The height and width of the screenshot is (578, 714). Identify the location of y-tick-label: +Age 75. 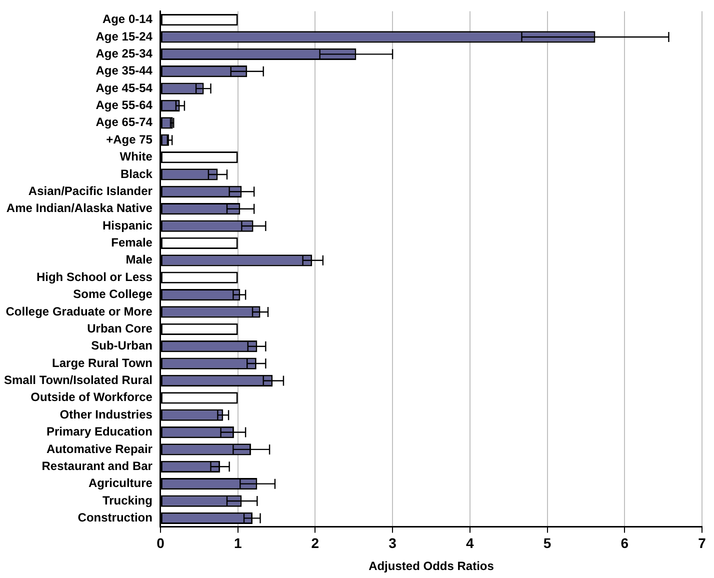
(129, 139).